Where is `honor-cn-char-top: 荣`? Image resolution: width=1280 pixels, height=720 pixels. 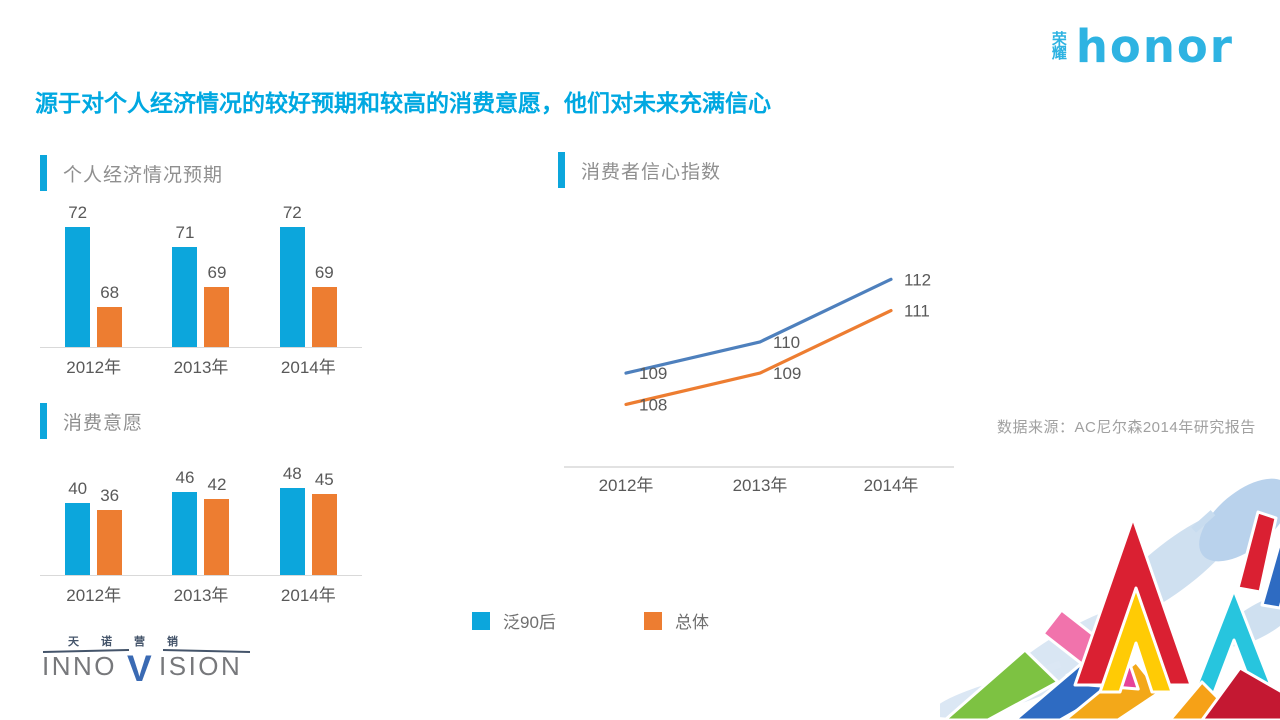
honor-cn-char-top: 荣 is located at coordinates (1059, 39).